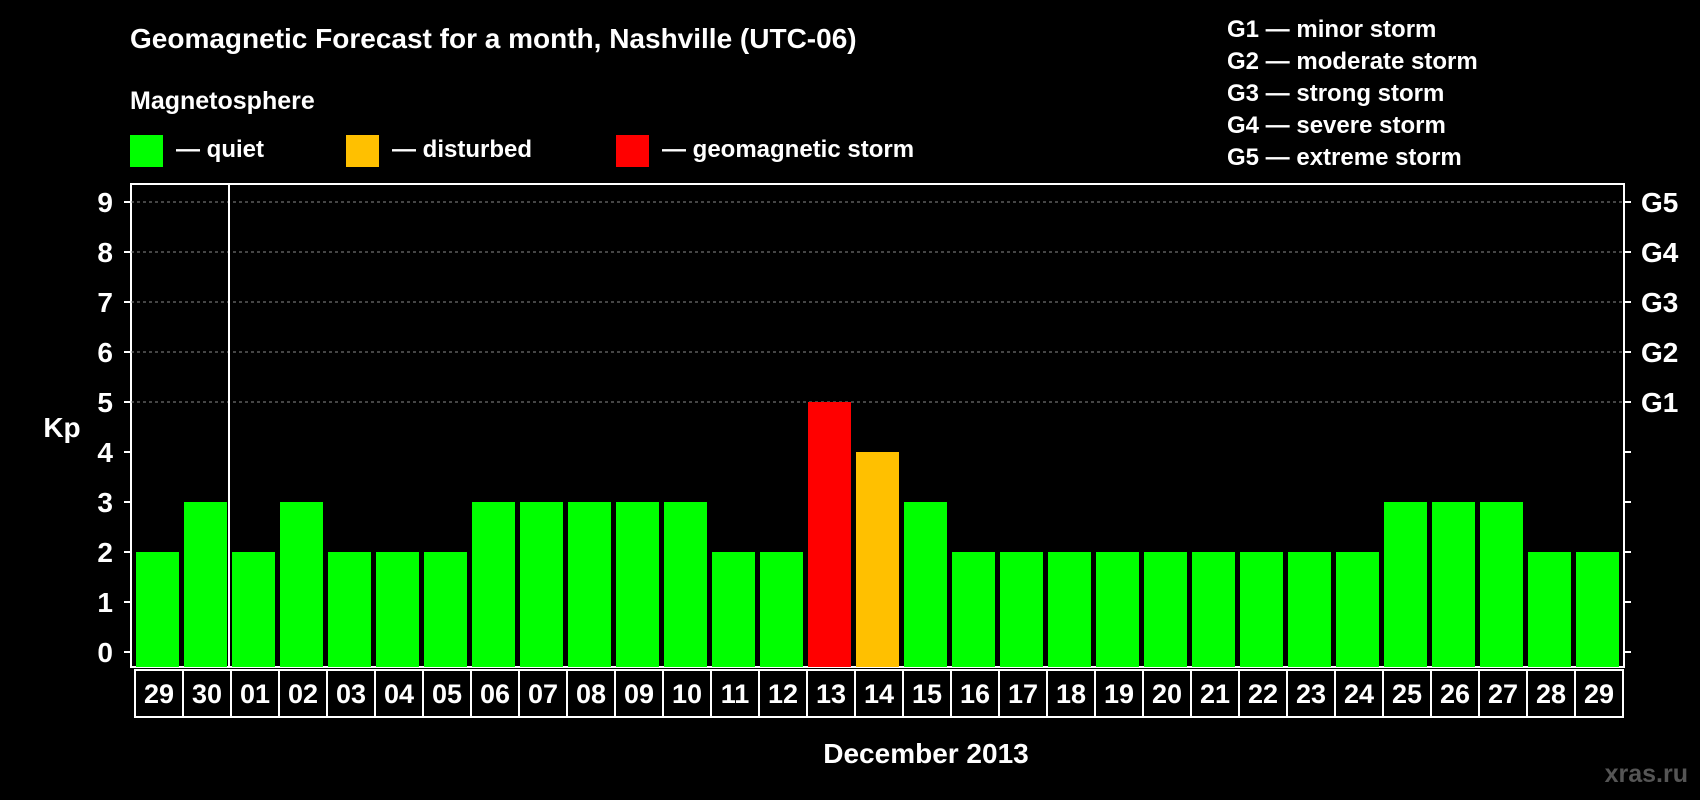 The height and width of the screenshot is (800, 1700). I want to click on storm-scale-g2: G2 — moderate storm, so click(1352, 61).